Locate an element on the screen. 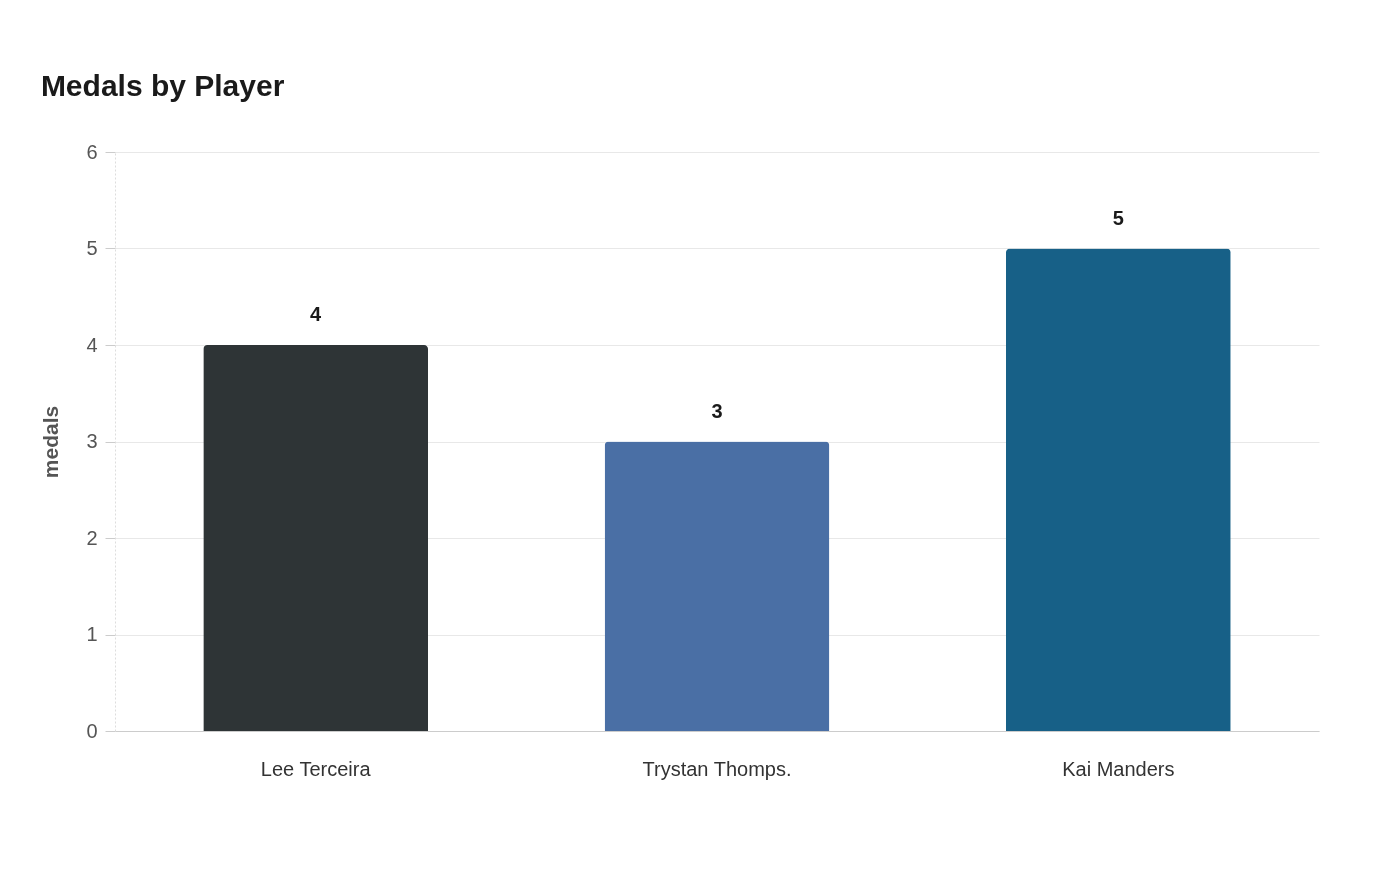 This screenshot has height=880, width=1400. data-label: 5 is located at coordinates (1118, 217).